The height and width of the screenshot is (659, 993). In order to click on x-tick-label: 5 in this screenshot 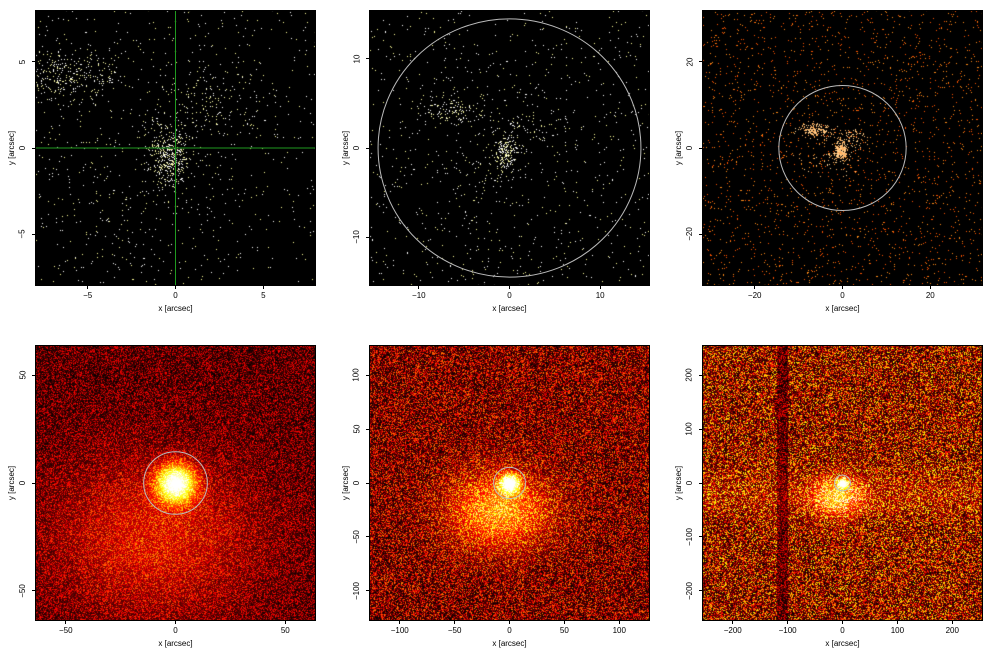, I will do `click(263, 295)`.